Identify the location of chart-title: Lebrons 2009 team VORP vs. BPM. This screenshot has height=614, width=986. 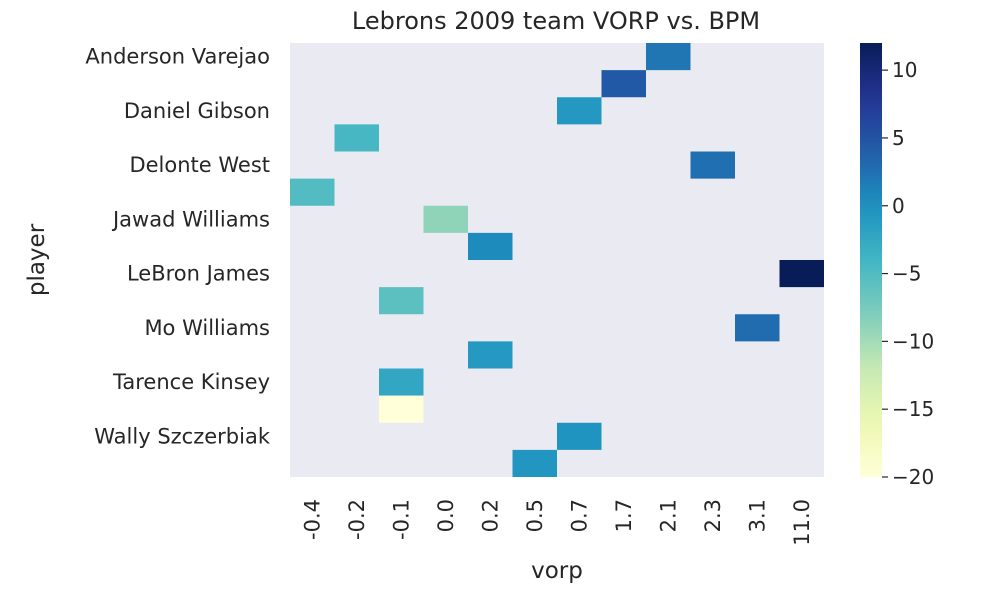
(556, 21).